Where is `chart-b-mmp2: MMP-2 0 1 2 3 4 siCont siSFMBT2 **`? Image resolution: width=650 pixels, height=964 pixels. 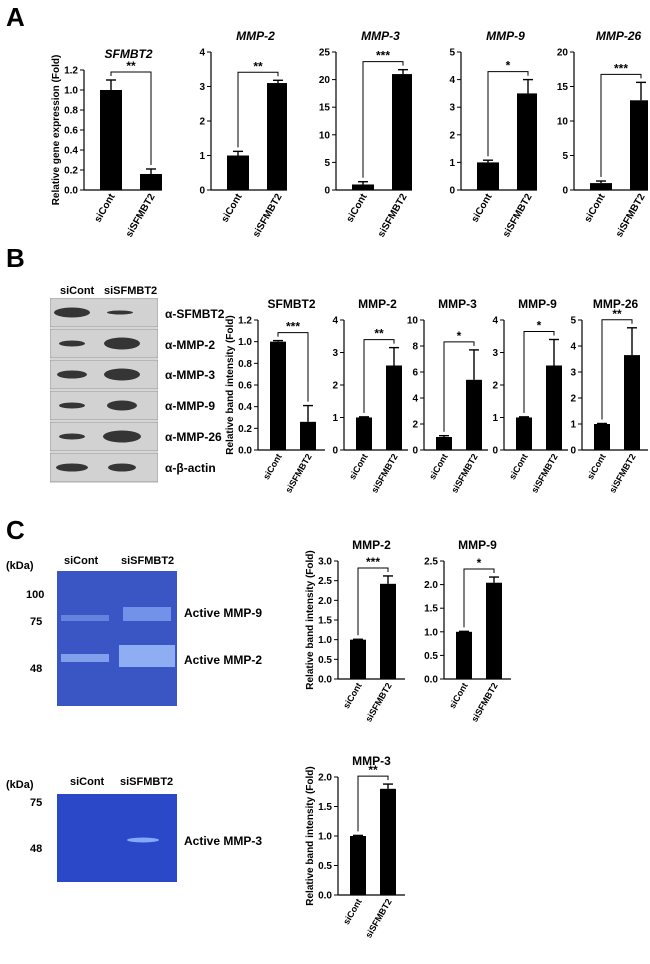
chart-b-mmp2: MMP-2 0 1 2 3 4 siCont siSFMBT2 ** is located at coordinates (370, 395).